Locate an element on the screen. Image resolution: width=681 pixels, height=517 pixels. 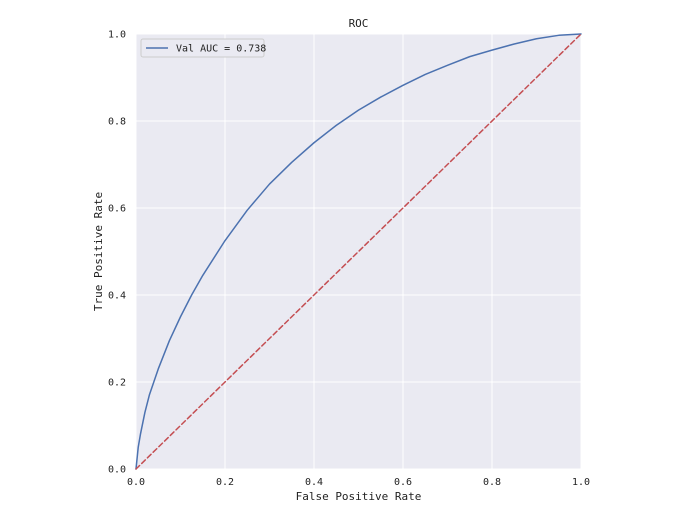
y-tick-label: 1.0 is located at coordinates (117, 35).